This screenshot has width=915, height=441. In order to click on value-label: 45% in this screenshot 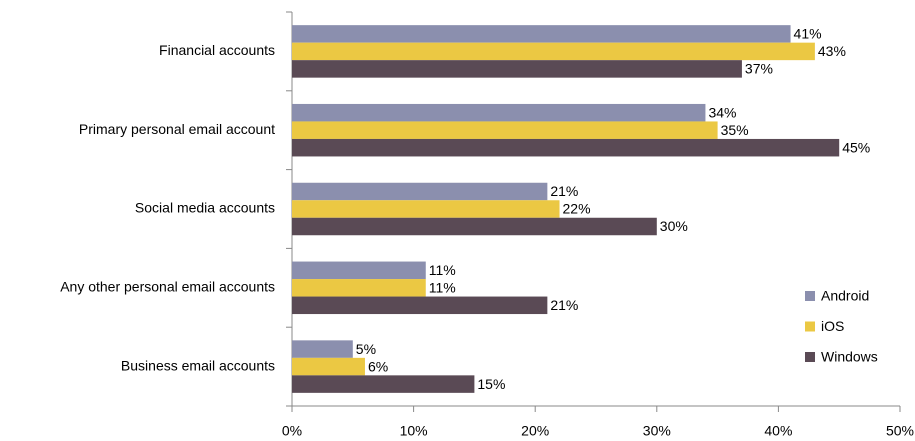, I will do `click(856, 147)`.